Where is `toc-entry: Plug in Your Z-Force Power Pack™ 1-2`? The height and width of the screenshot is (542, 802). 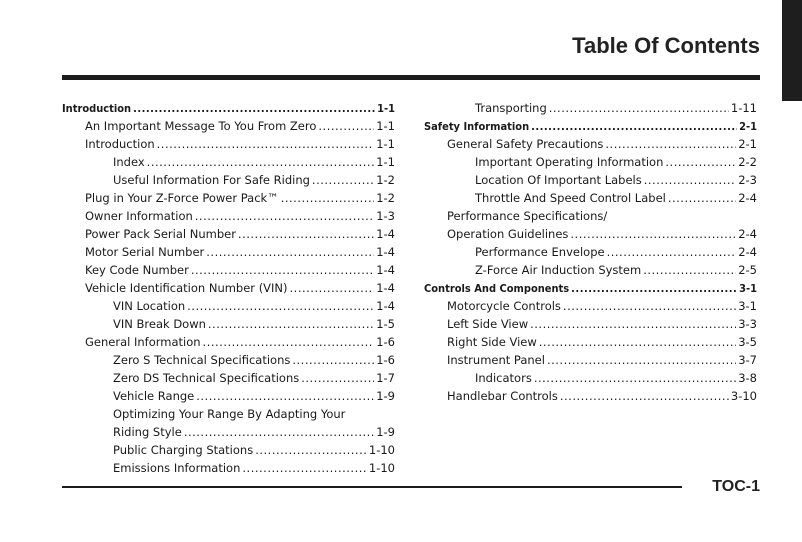
toc-entry: Plug in Your Z-Force Power Pack™ 1-2 is located at coordinates (228, 198).